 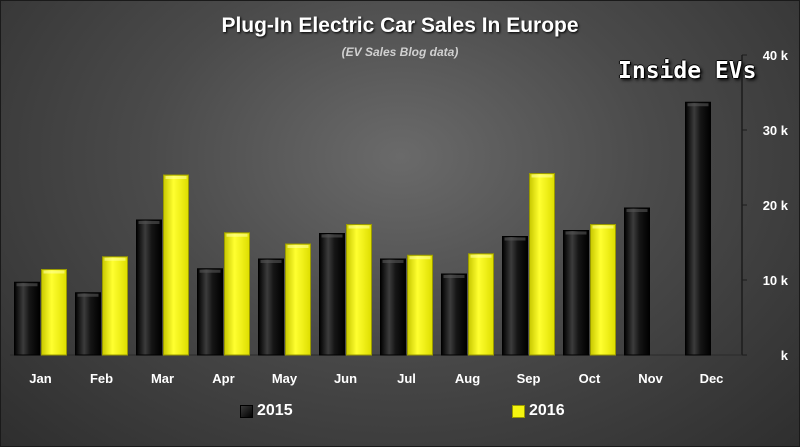 I want to click on bar-2015-jan, so click(x=27, y=318).